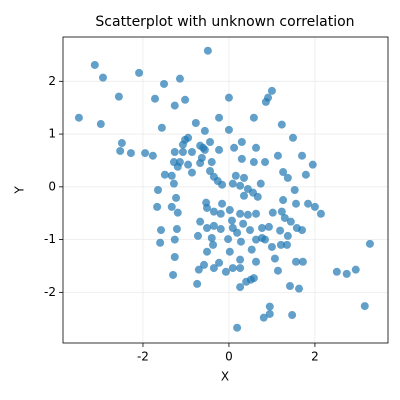 The width and height of the screenshot is (400, 400). I want to click on y-tick-label: -1, so click(50, 239).